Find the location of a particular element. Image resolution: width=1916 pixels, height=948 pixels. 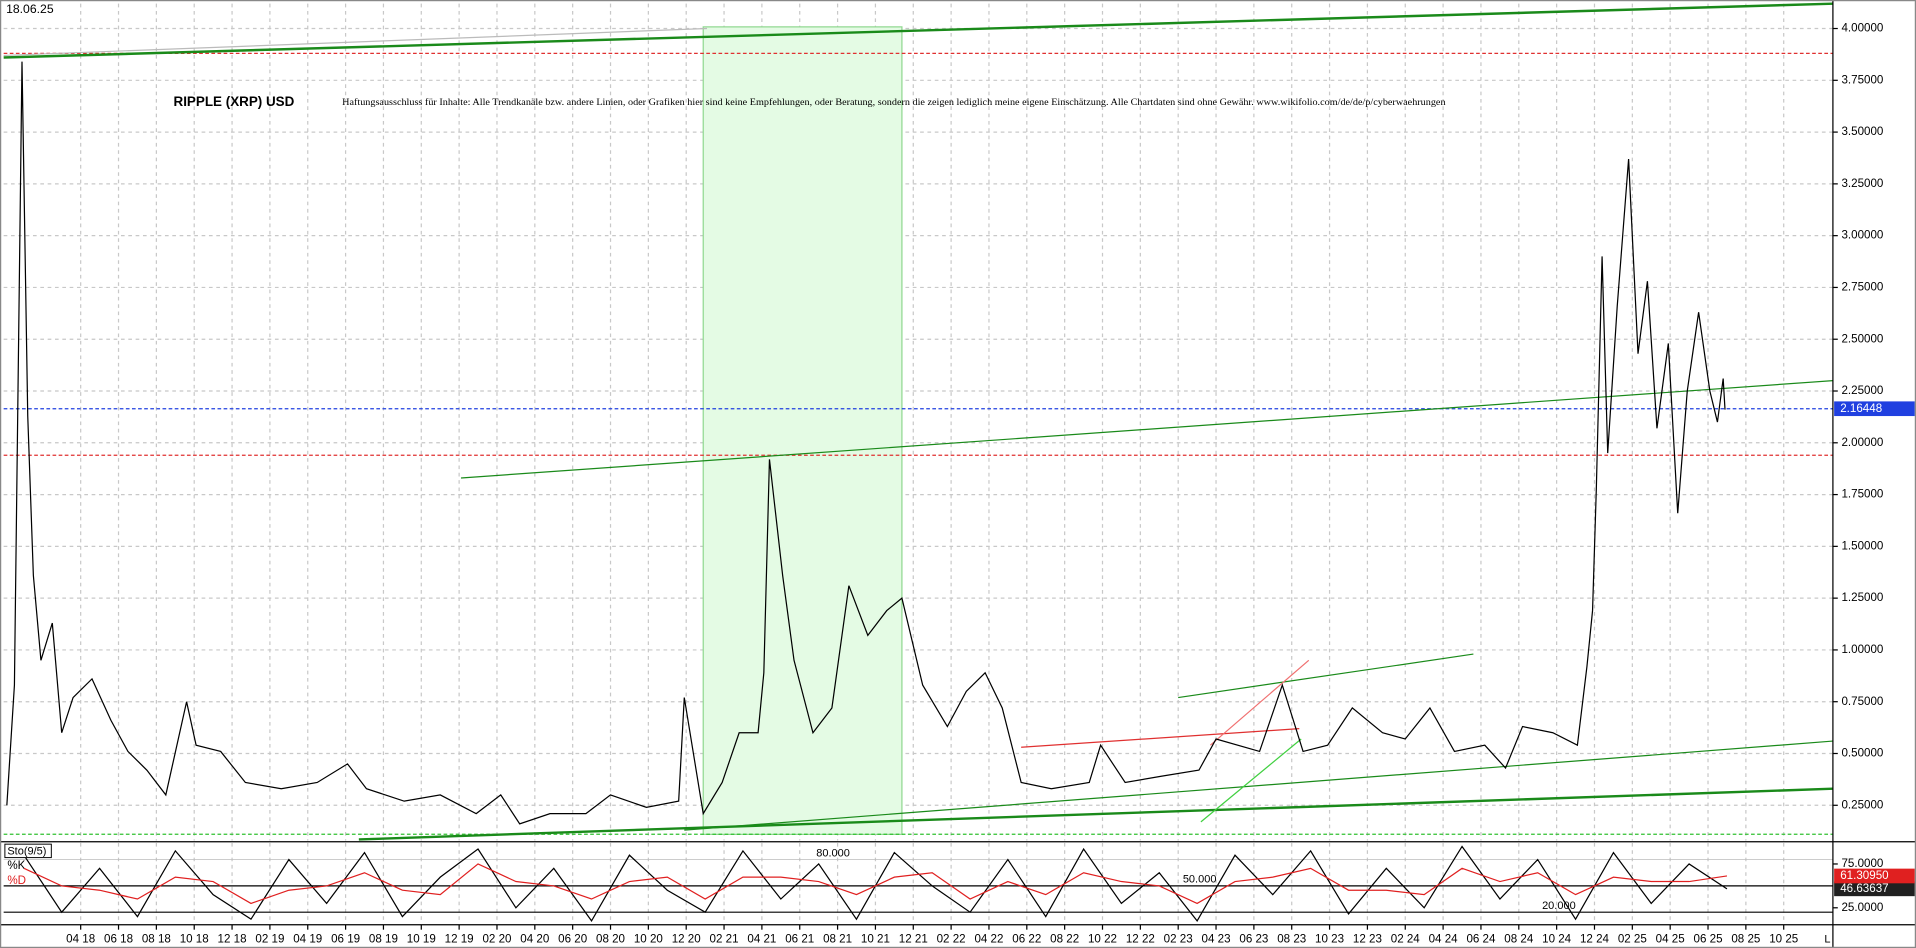

x-tick-label: 06 18 is located at coordinates (118, 939).